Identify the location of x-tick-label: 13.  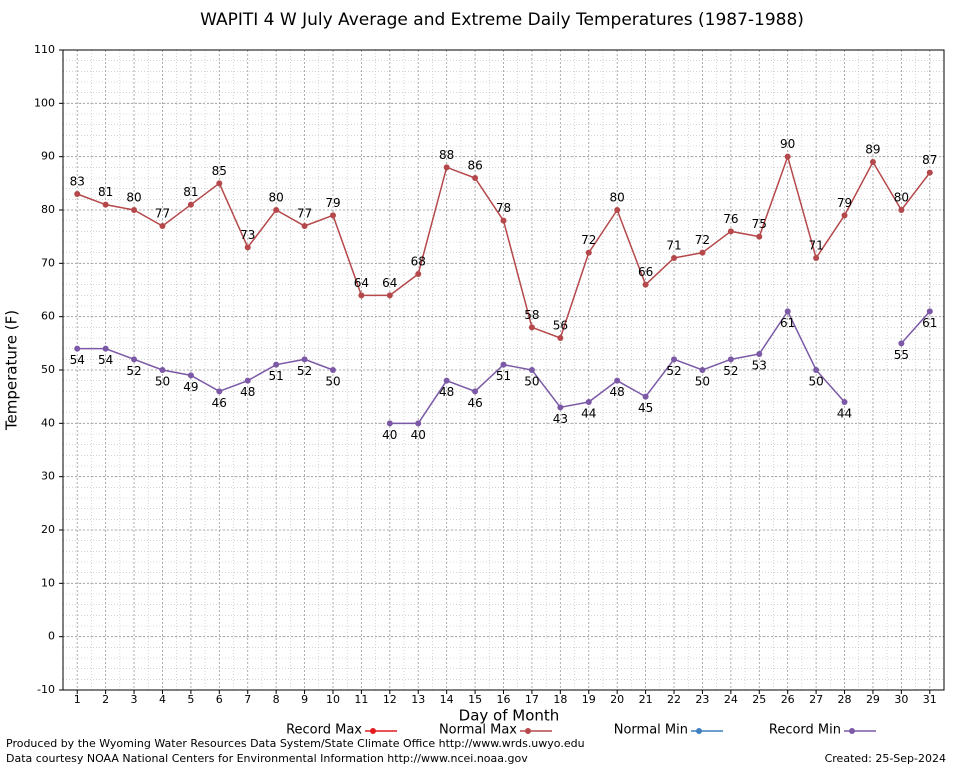
(418, 699).